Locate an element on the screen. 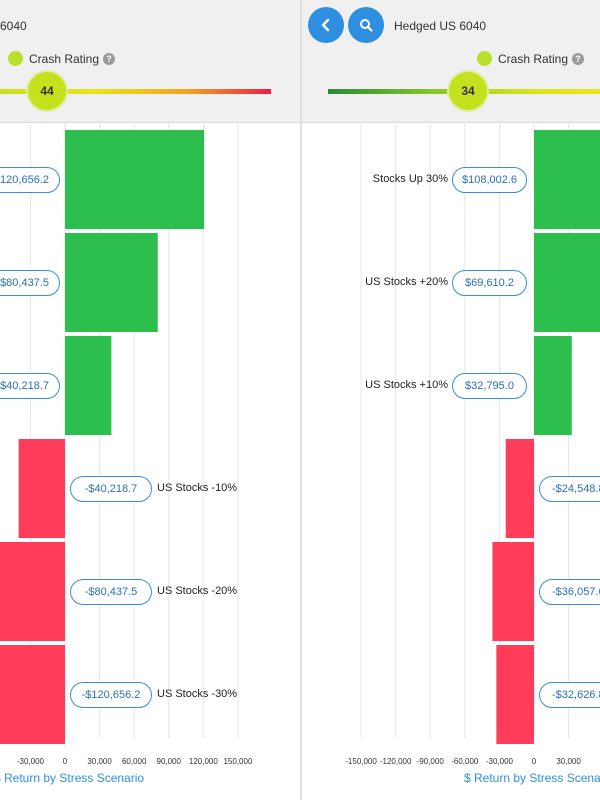 The height and width of the screenshot is (800, 600). left-x-tick-label: 60,000 is located at coordinates (134, 761).